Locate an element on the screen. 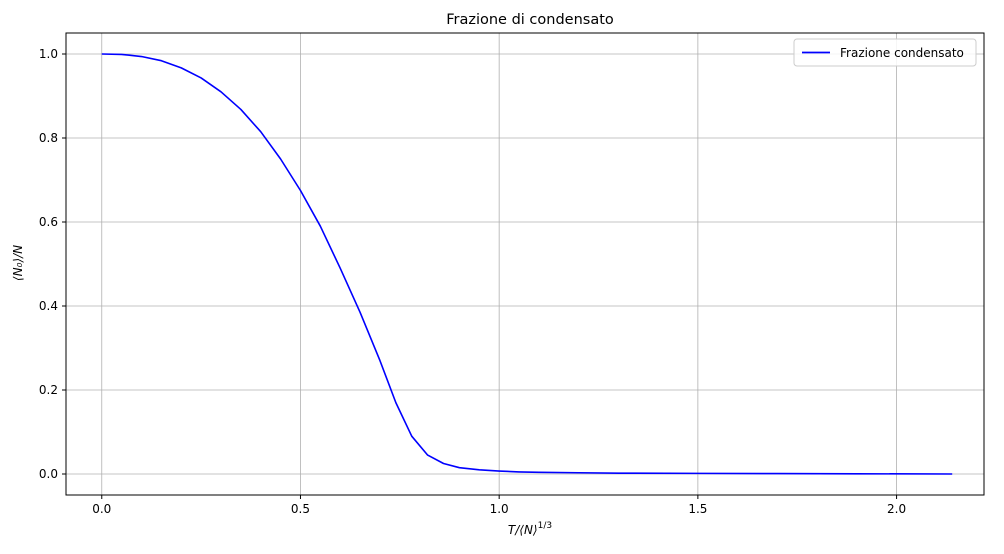 The width and height of the screenshot is (1004, 554). x-tick-label: 1.0 is located at coordinates (499, 509).